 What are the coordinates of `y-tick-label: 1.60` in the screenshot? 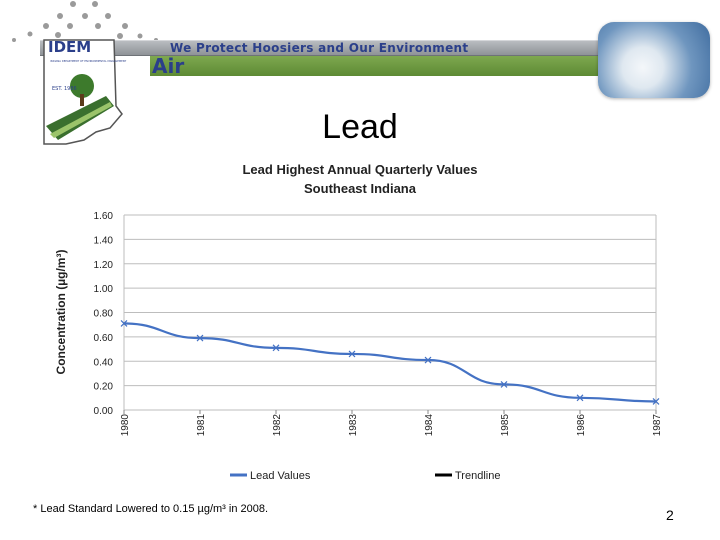 It's located at (104, 216).